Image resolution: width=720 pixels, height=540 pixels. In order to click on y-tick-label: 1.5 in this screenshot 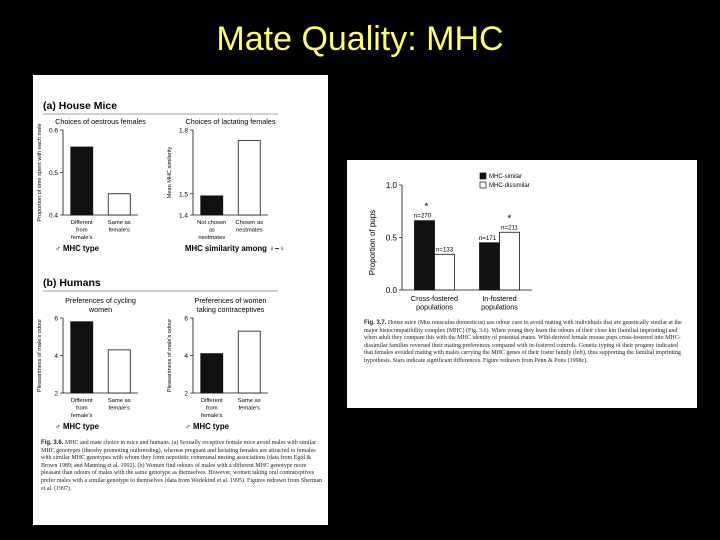, I will do `click(183, 194)`.